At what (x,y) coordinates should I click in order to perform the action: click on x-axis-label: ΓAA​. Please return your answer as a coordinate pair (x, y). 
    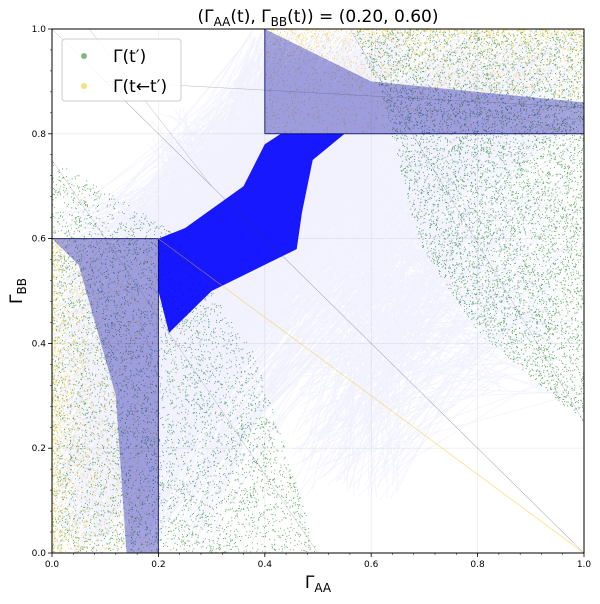
    Looking at the image, I should click on (318, 584).